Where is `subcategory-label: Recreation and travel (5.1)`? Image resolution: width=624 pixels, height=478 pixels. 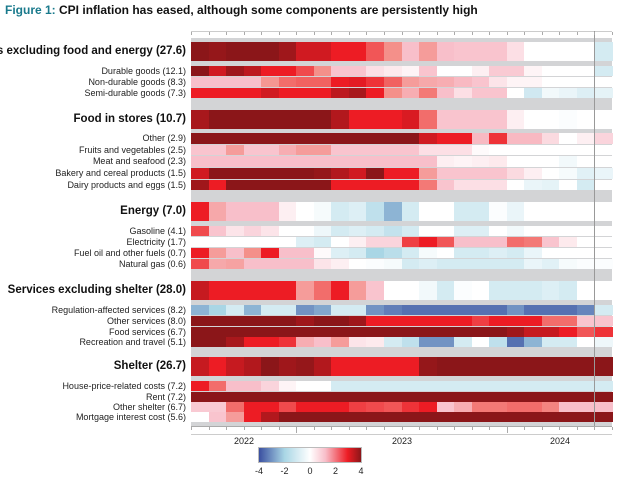
subcategory-label: Recreation and travel (5.1) is located at coordinates (132, 341).